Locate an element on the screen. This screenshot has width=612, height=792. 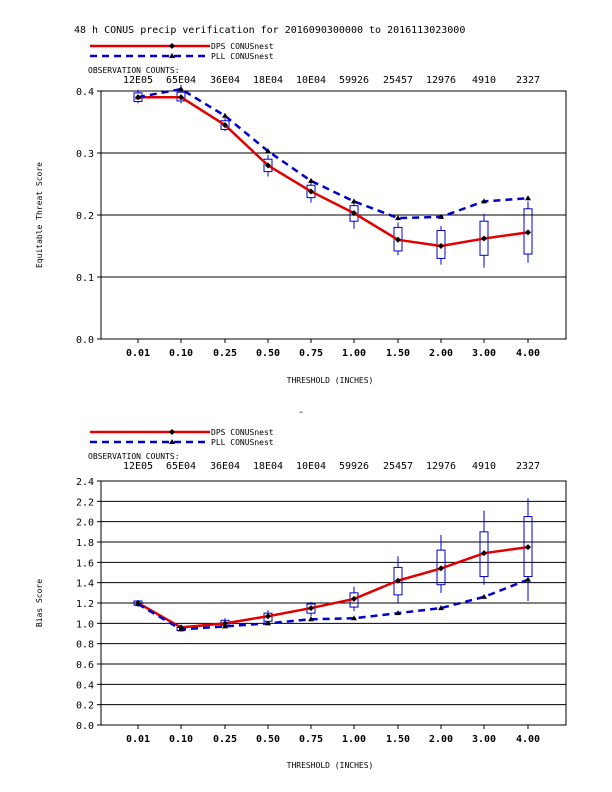
y-tick-label: 0.4 is located at coordinates (85, 92).